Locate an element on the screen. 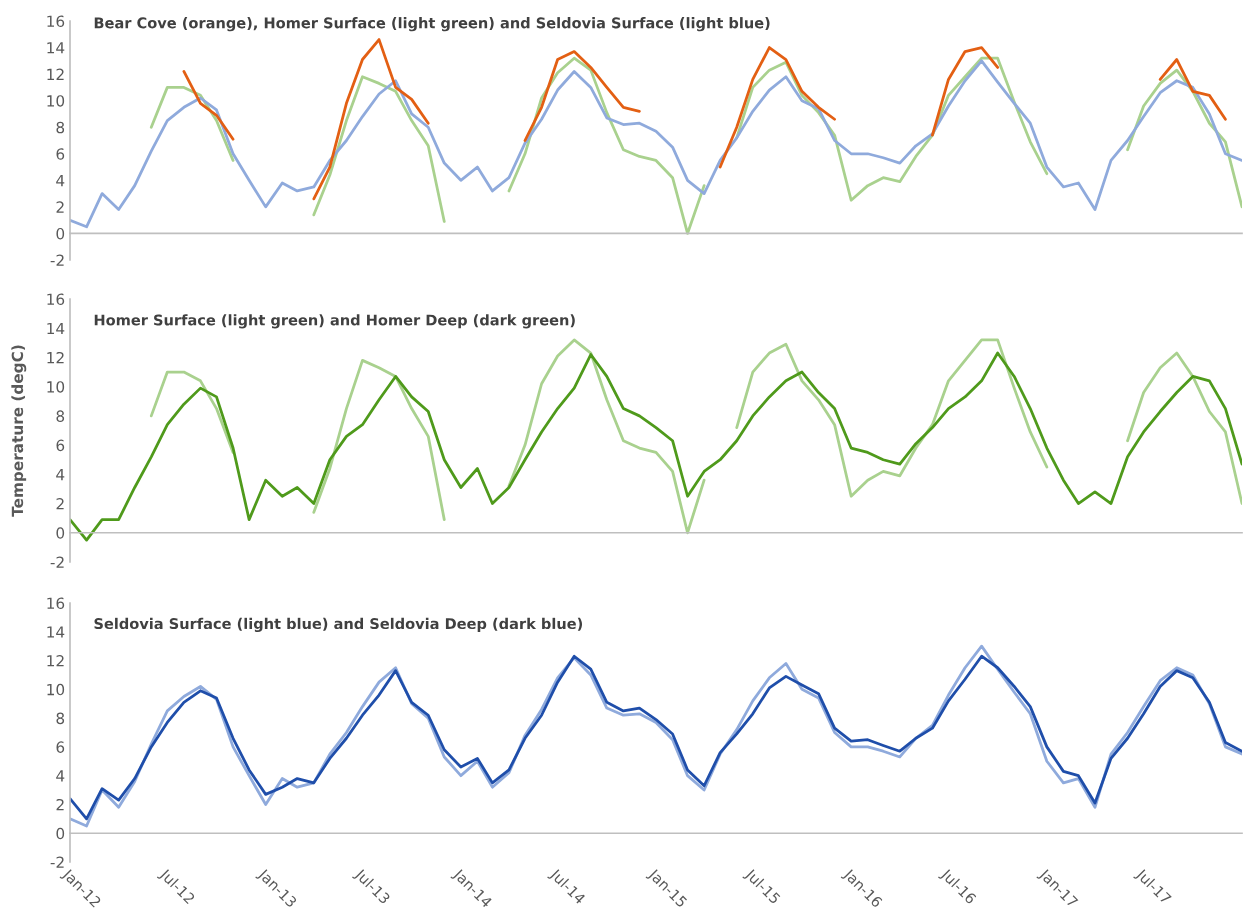  text: Seldovia Surface (light blue) and Seldovia Deep (dark blue) is located at coordinates (338, 625).